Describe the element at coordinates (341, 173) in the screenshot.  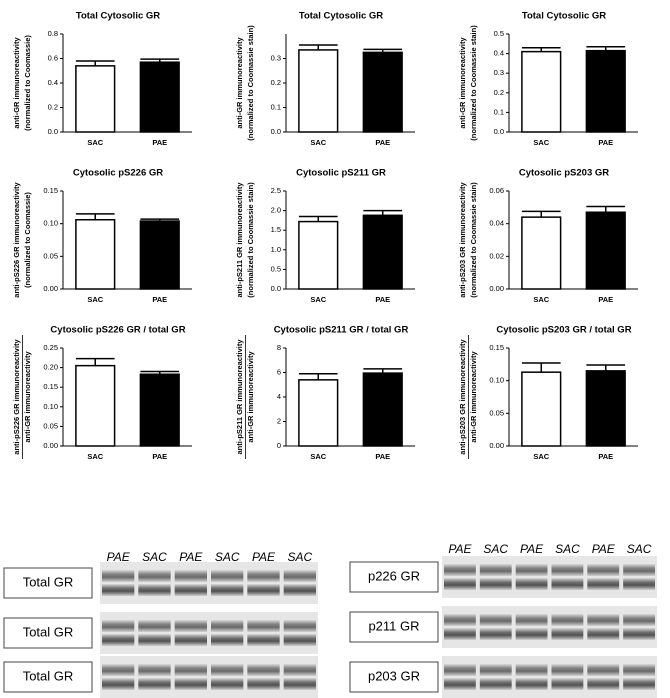
I see `chart-title: Cytosolic pS211 GR` at that location.